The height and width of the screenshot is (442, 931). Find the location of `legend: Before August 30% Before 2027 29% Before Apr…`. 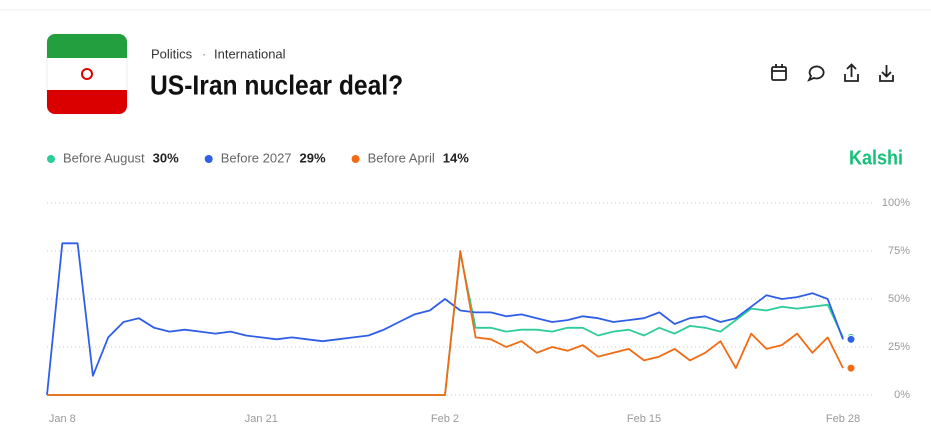

legend: Before August 30% Before 2027 29% Before Apr… is located at coordinates (258, 157).